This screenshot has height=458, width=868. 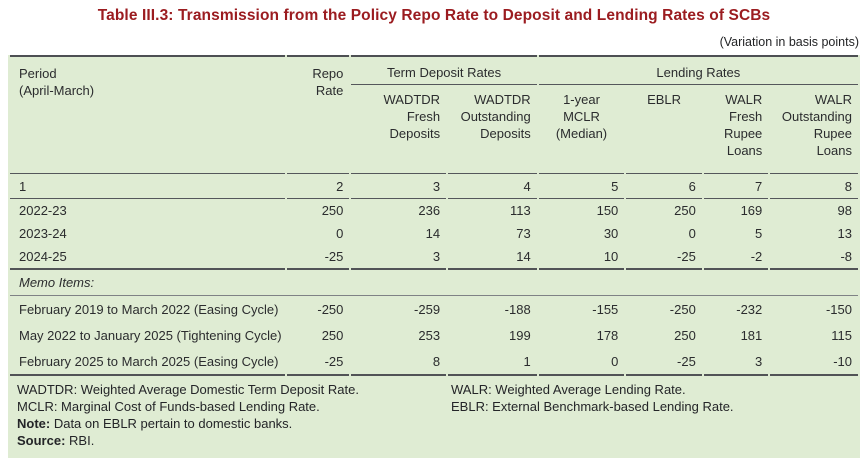 I want to click on cell: 113, so click(x=520, y=210).